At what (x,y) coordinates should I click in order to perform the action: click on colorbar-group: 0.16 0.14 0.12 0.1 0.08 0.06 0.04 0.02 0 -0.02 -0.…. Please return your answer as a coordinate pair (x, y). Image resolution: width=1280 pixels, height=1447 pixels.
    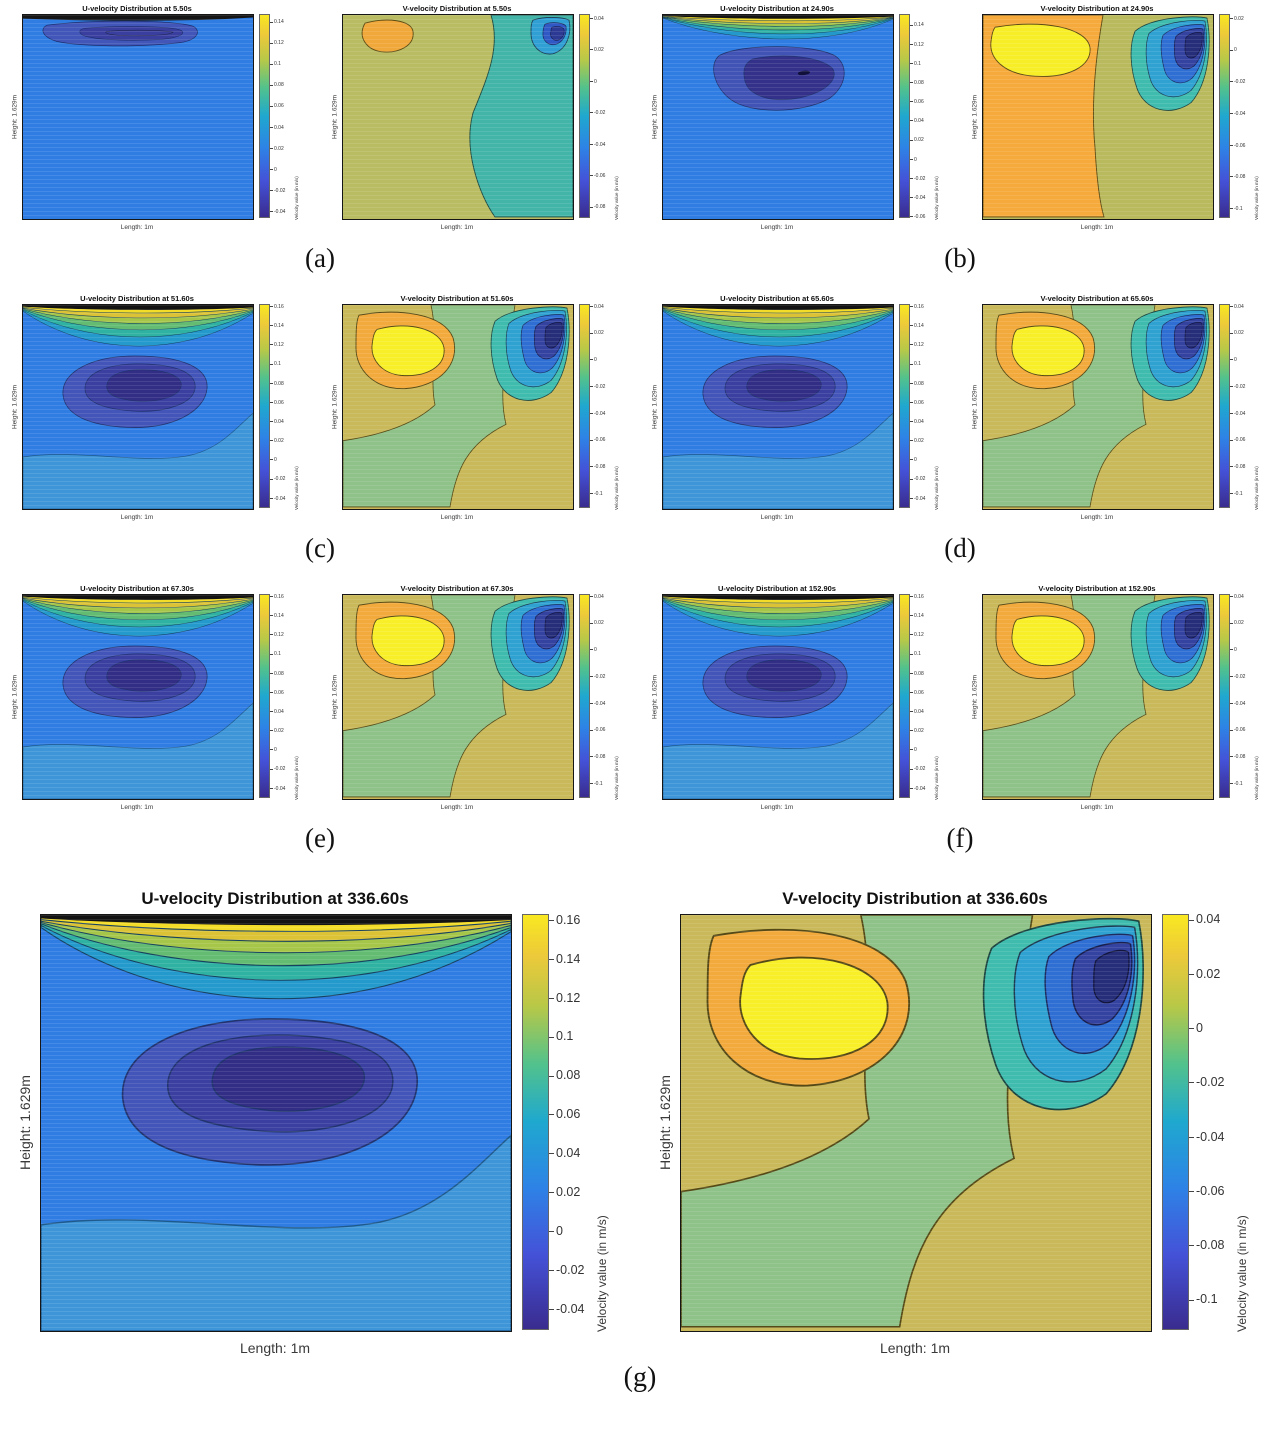
    Looking at the image, I should click on (279, 407).